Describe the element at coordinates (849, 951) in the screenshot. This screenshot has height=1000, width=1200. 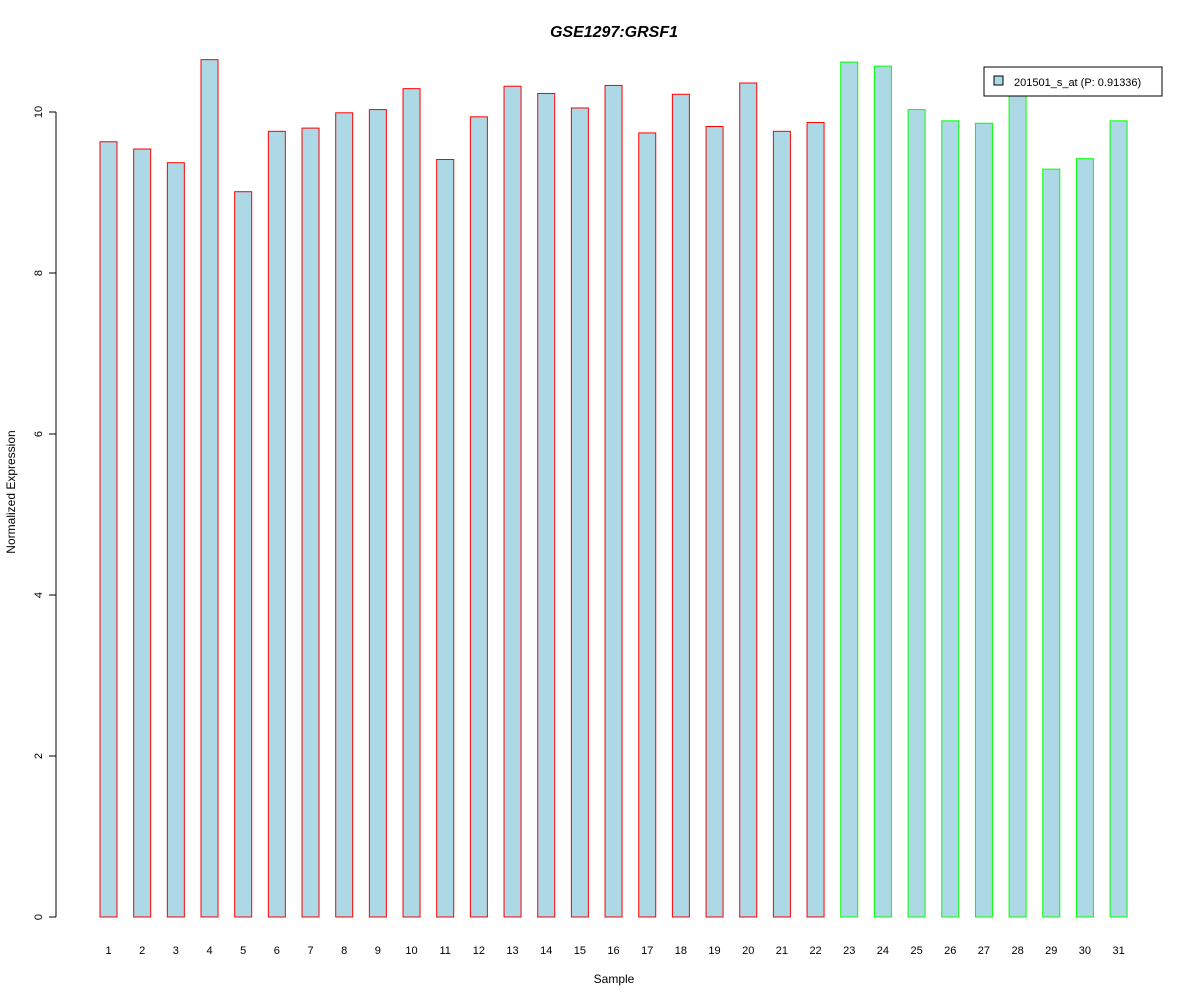
I see `x-tick-label: 23` at that location.